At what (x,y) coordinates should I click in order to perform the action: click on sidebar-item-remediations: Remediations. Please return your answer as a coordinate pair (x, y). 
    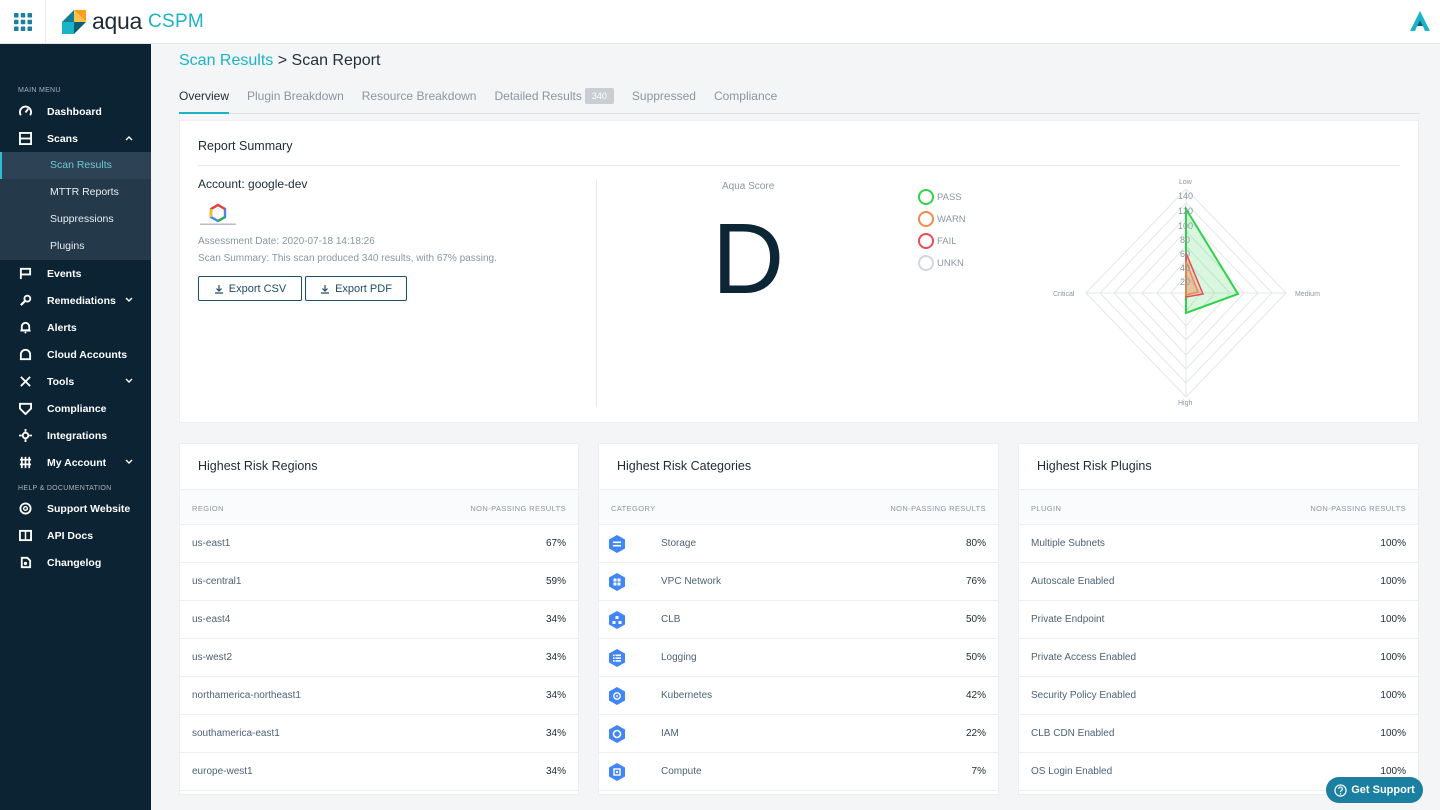
    Looking at the image, I should click on (75, 300).